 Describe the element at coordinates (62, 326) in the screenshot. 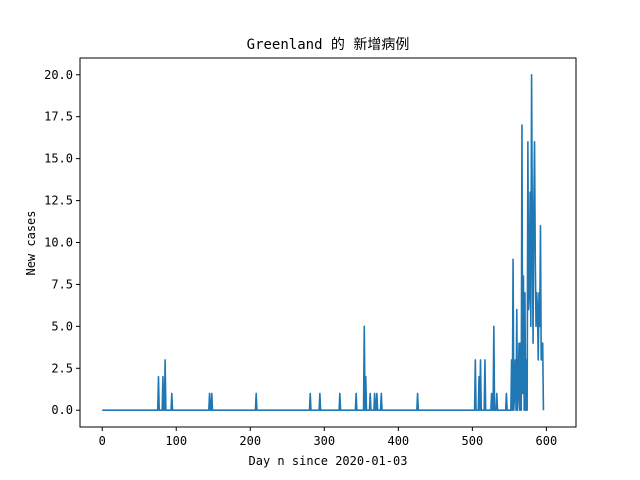

I see `y-tick-label: 5.0` at that location.